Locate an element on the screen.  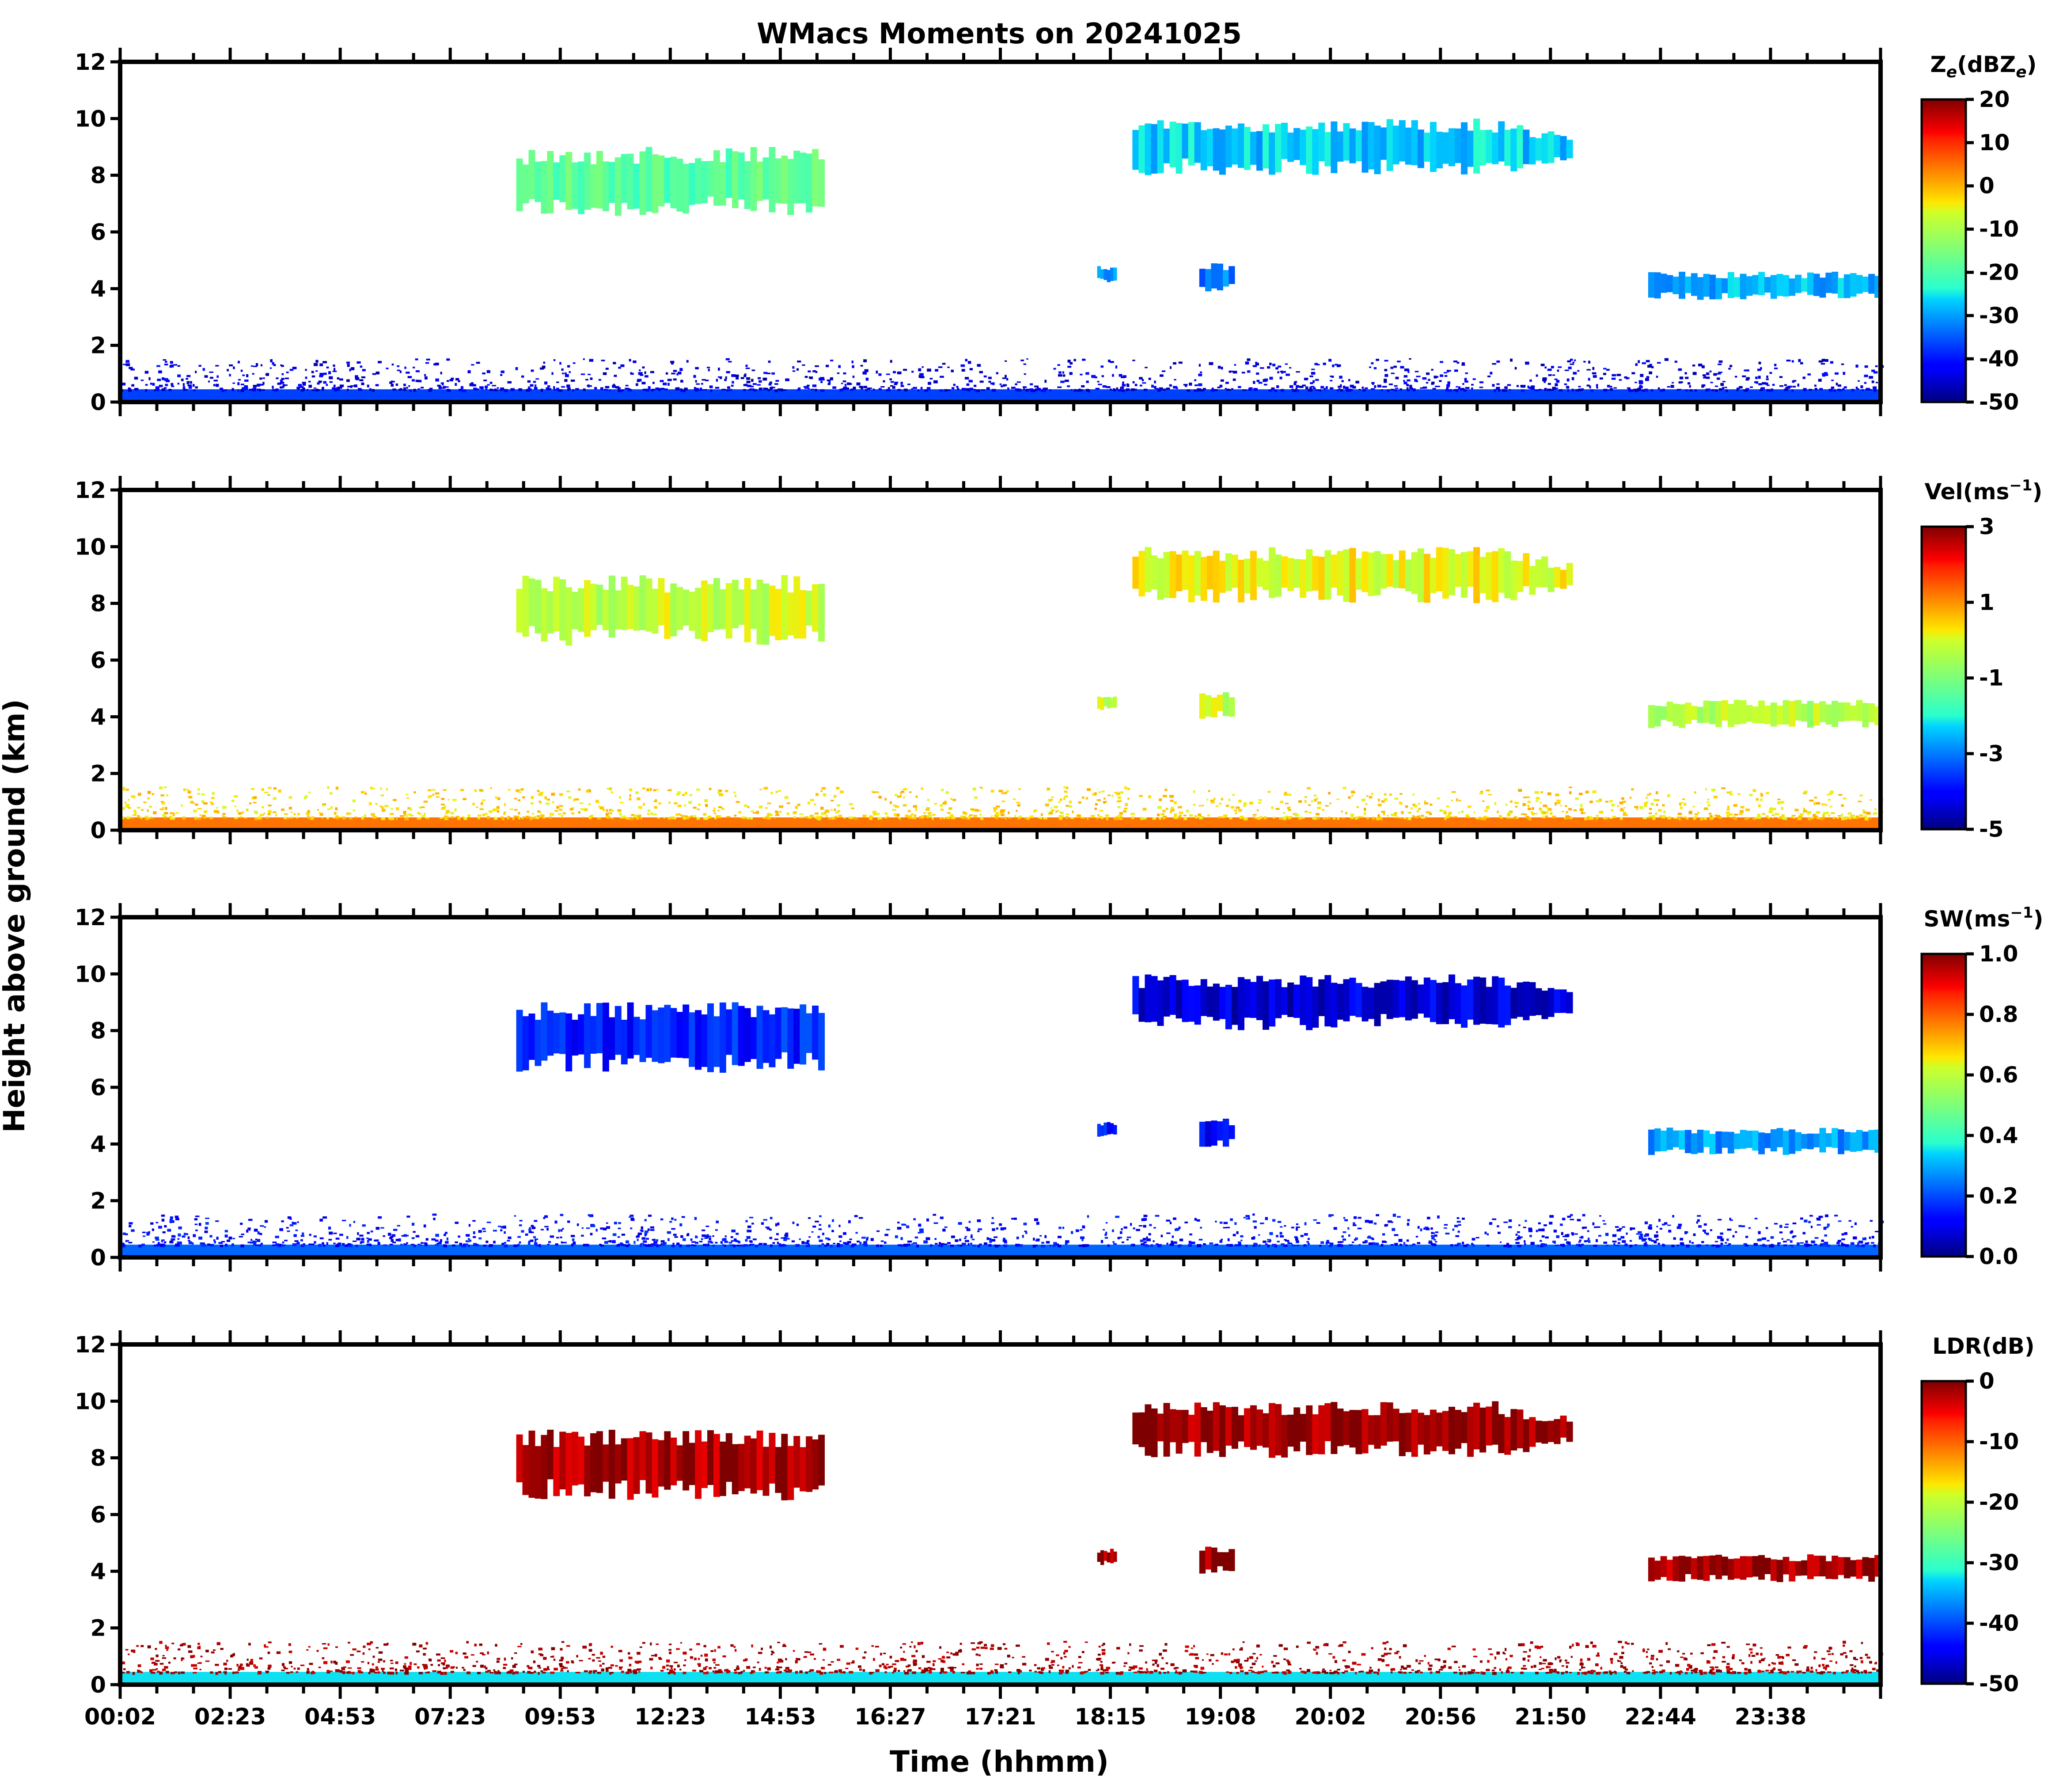
feature-cirrus-morning is located at coordinates (671, 1037).